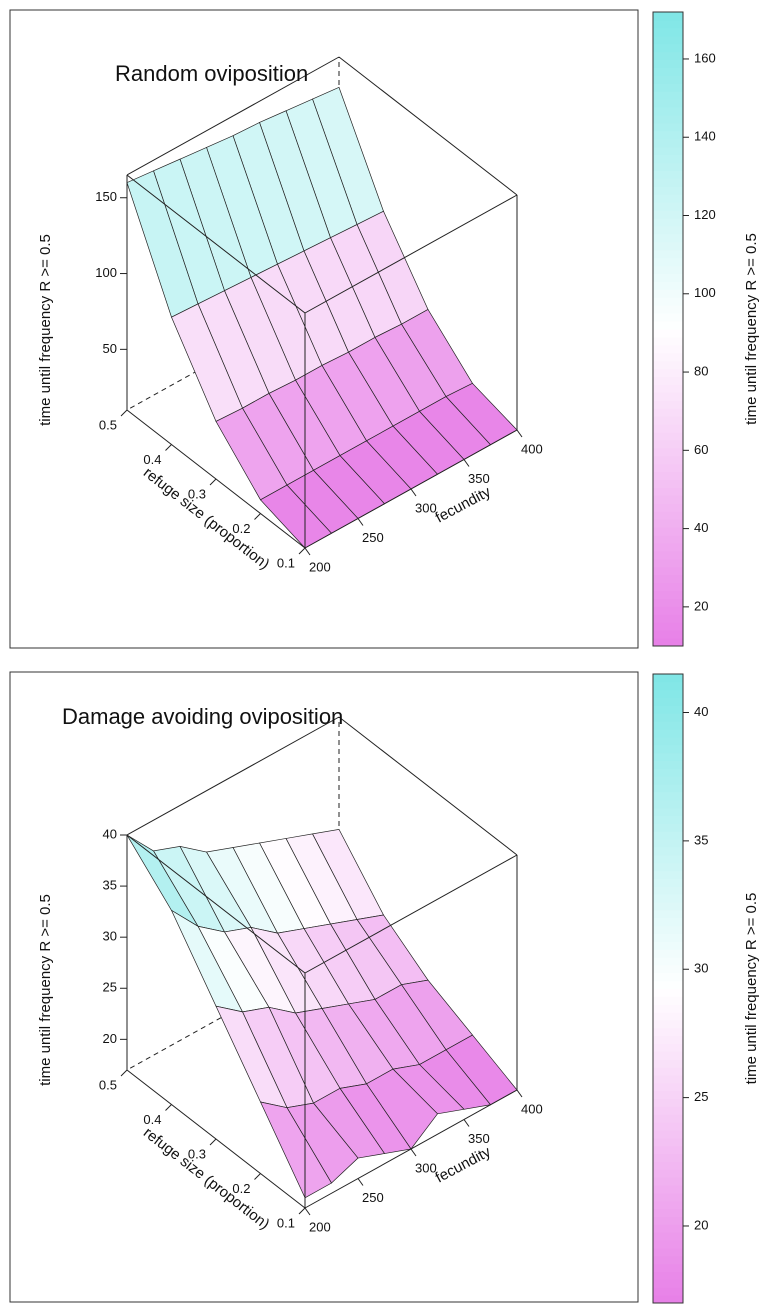 The image size is (766, 1305). What do you see at coordinates (751, 989) in the screenshot?
I see `colorbar-label: time until frequency R >= 0.5` at bounding box center [751, 989].